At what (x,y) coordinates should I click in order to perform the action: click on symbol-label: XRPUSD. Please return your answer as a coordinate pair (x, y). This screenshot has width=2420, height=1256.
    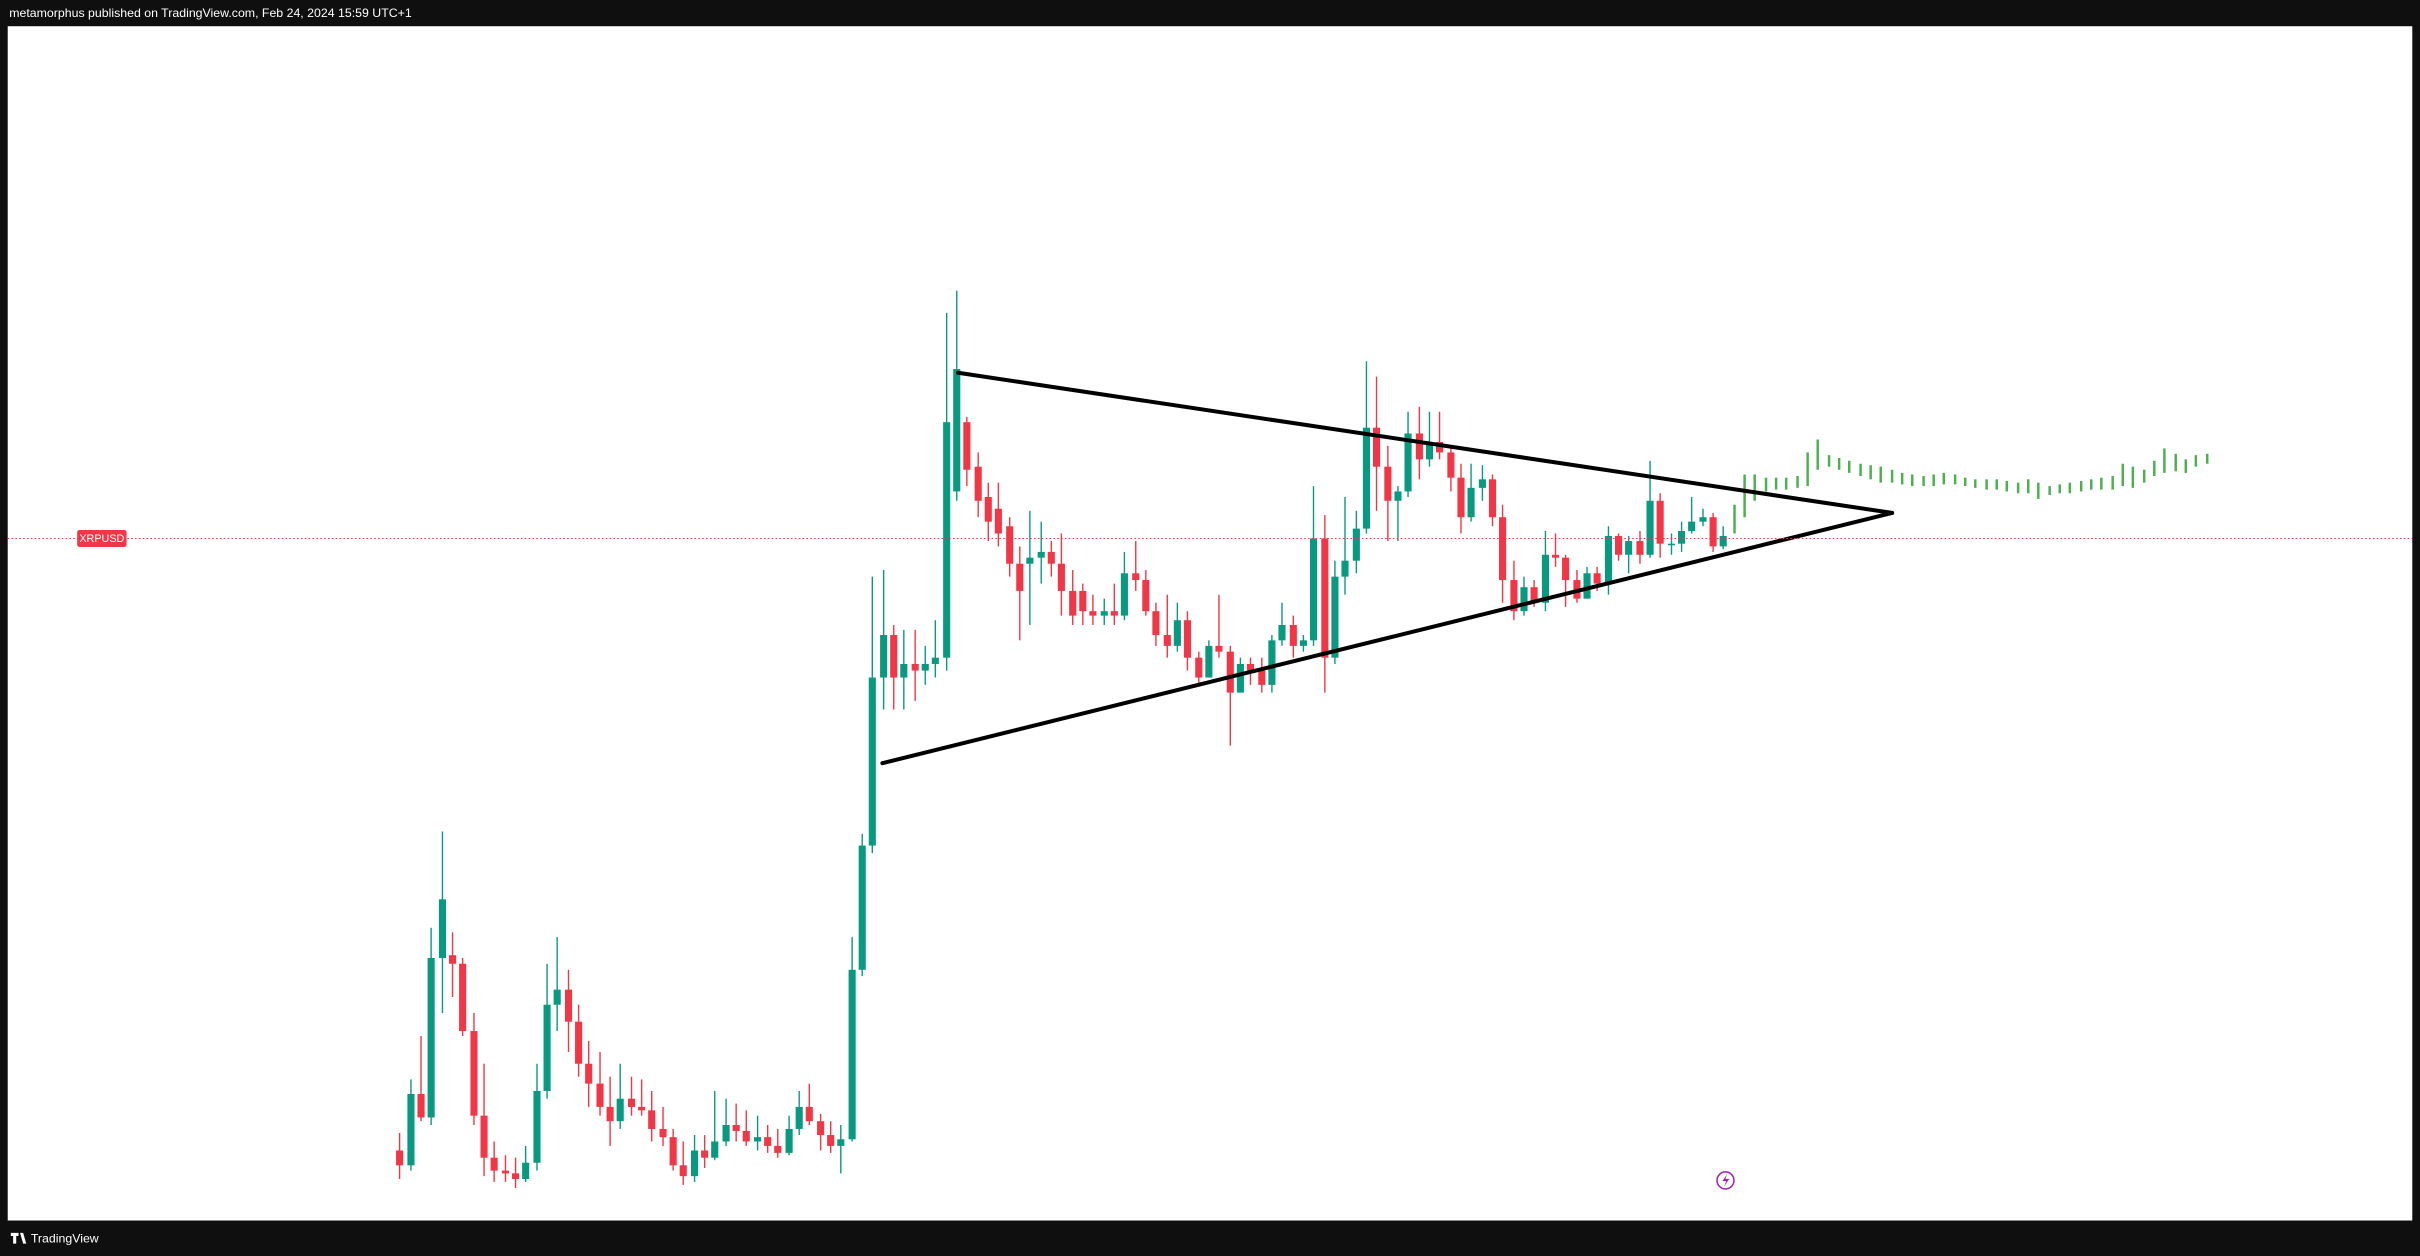
    Looking at the image, I should click on (101, 539).